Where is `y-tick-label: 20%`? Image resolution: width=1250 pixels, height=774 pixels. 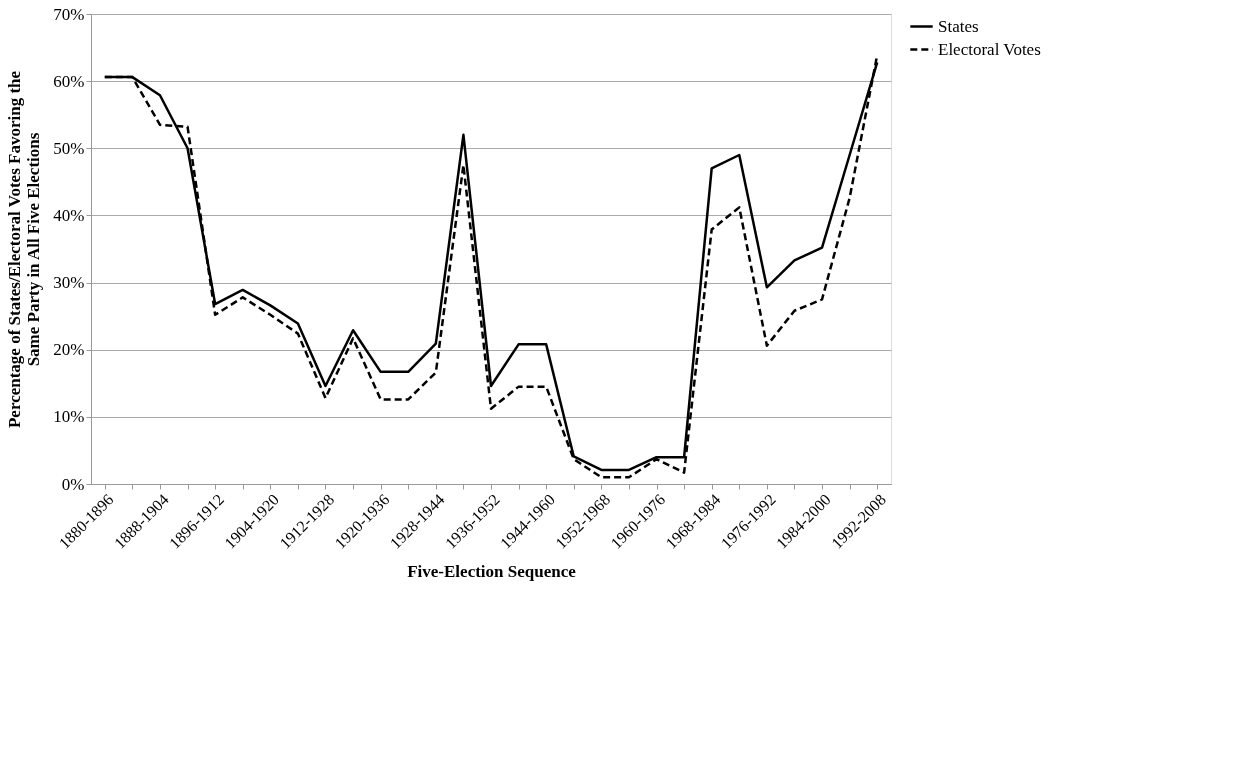 y-tick-label: 20% is located at coordinates (69, 350).